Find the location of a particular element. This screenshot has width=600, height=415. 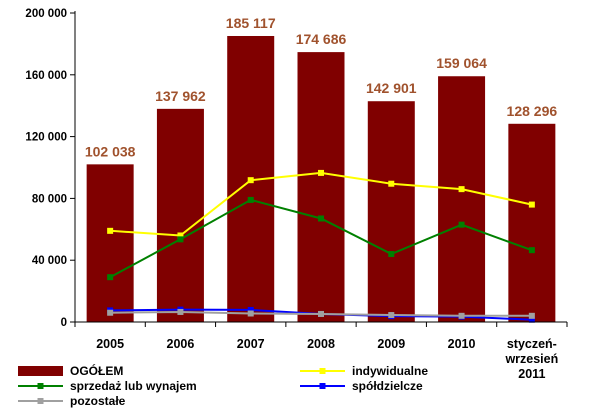

bar-data-label: 142 901 is located at coordinates (391, 88).